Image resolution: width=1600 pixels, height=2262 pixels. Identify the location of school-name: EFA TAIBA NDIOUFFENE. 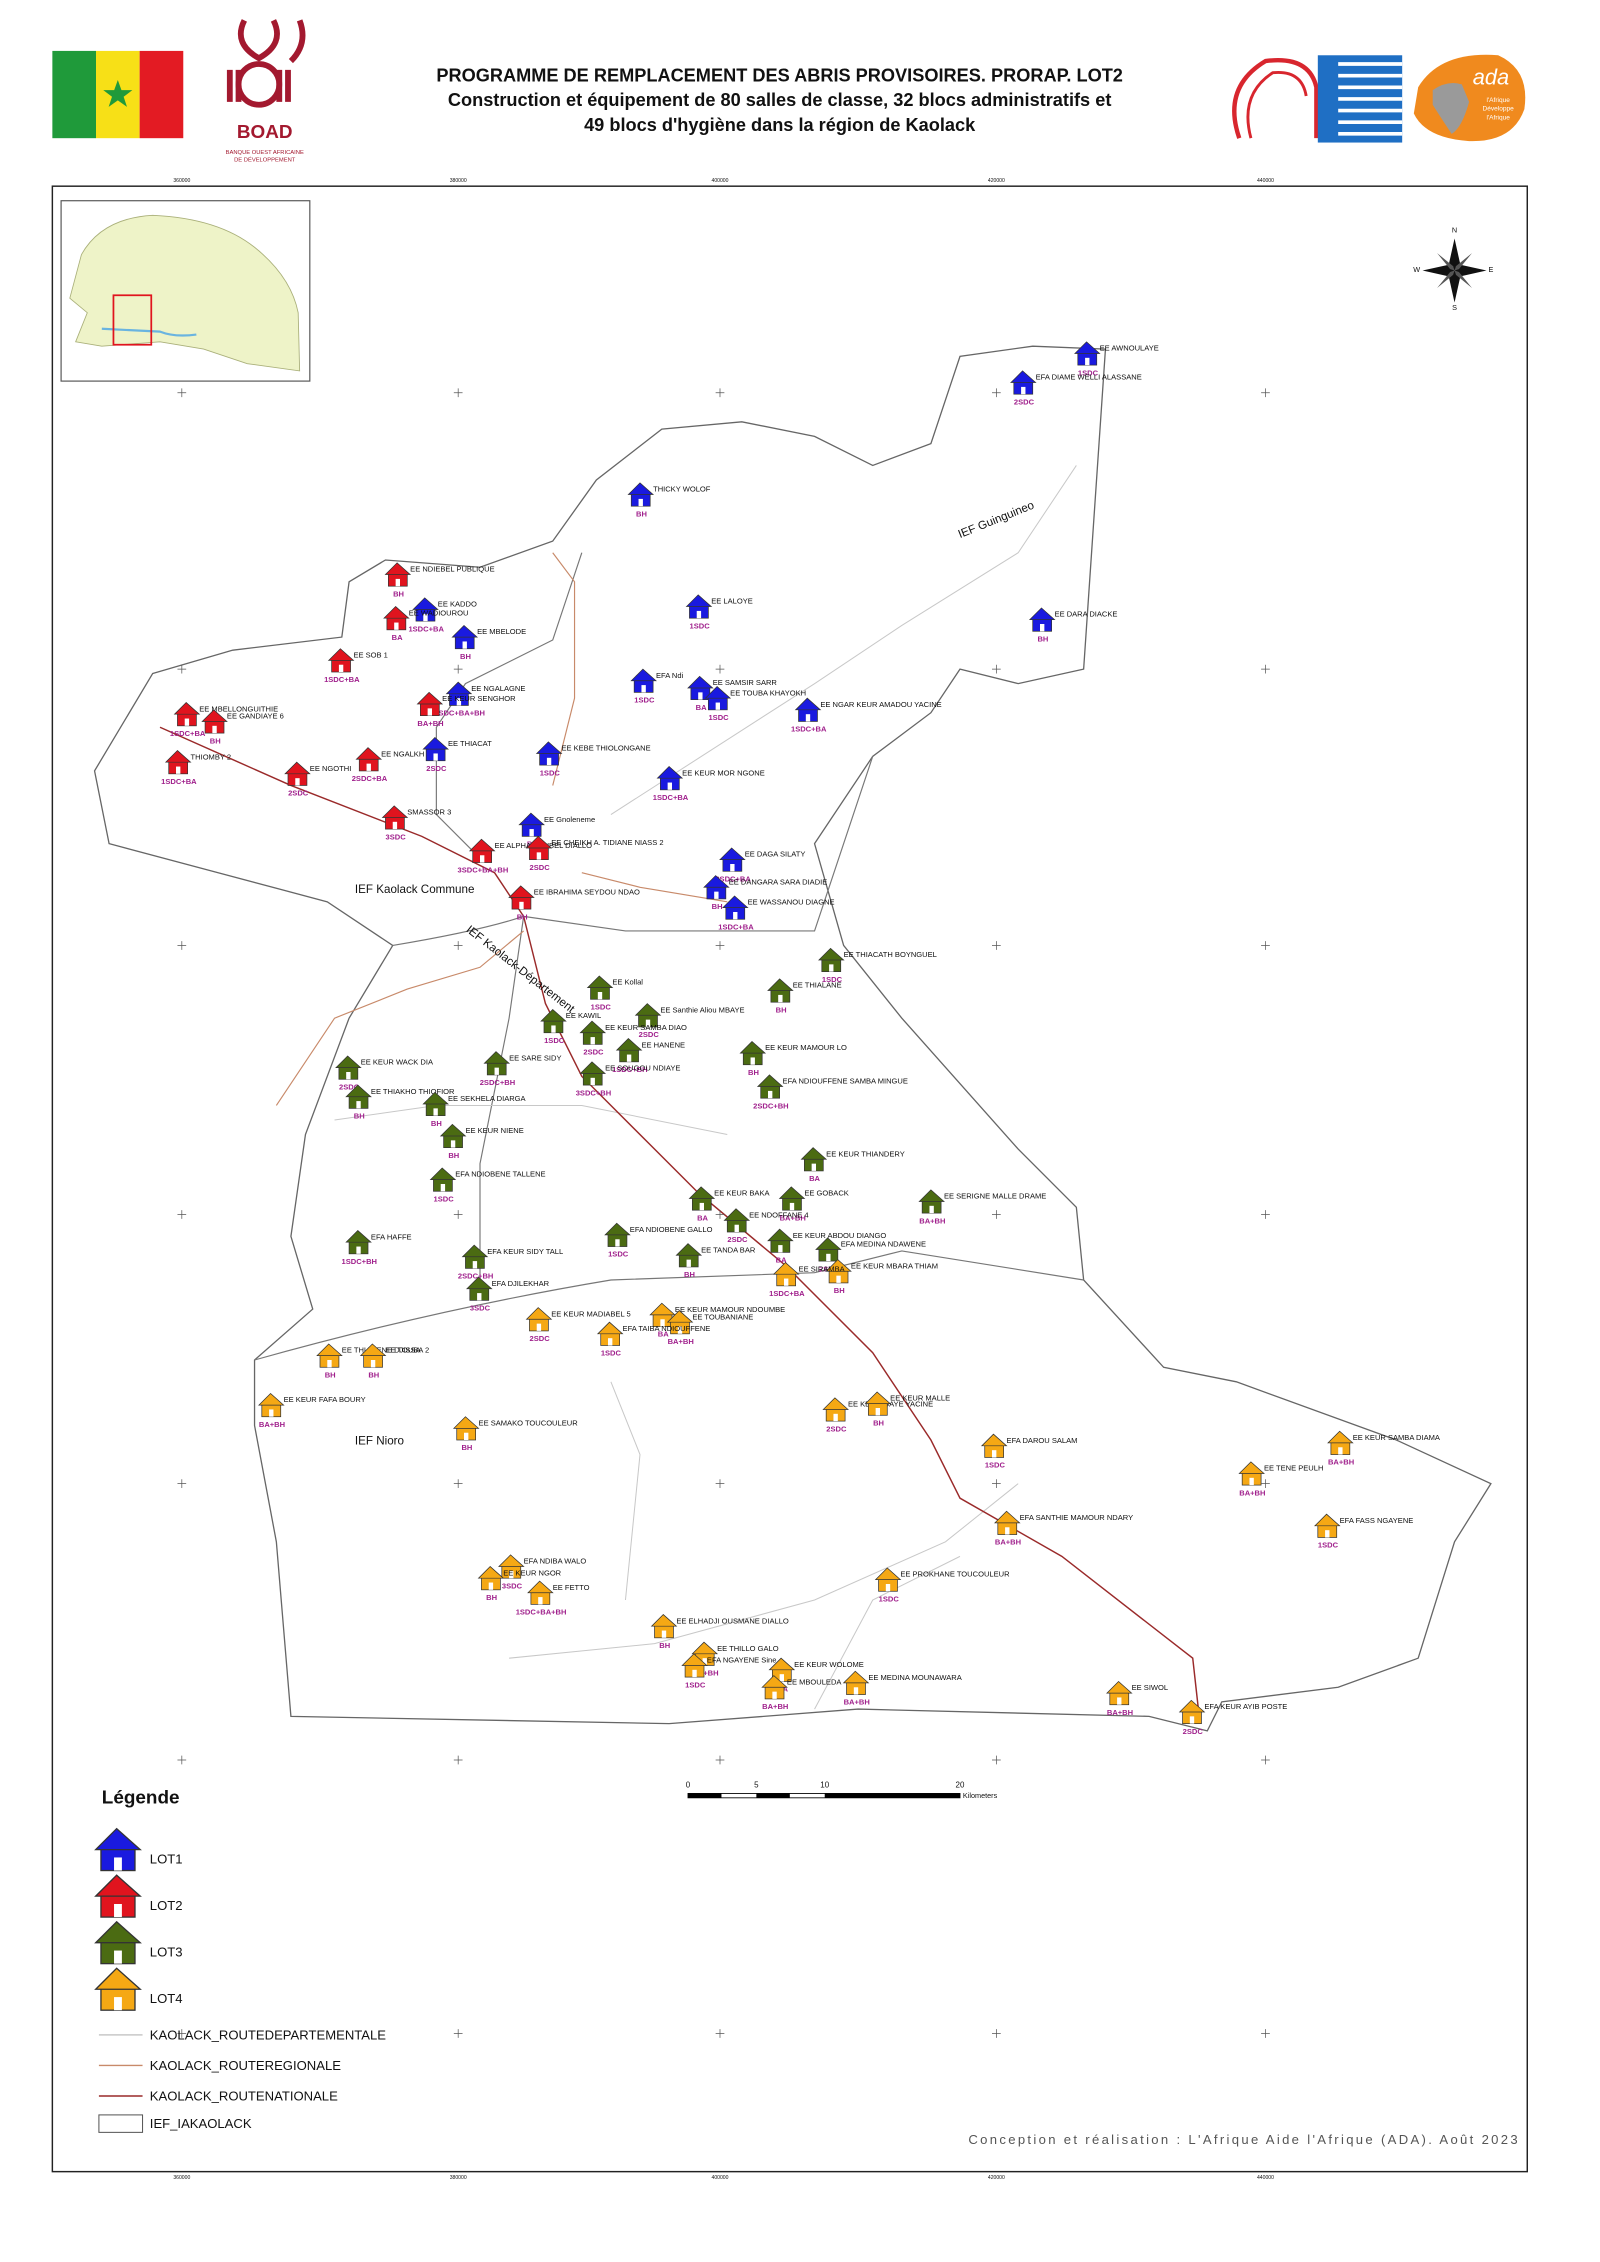
(667, 1328).